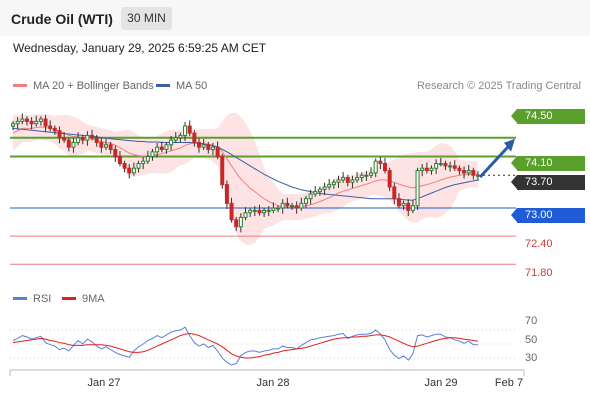 The image size is (590, 400). I want to click on support-1-tag: 73.00, so click(548, 215).